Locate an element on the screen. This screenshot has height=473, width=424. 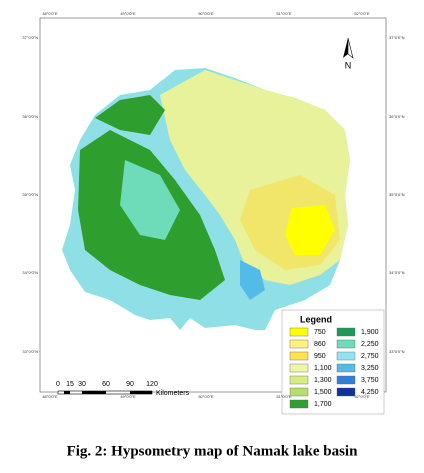
legend-label: 950 is located at coordinates (320, 356).